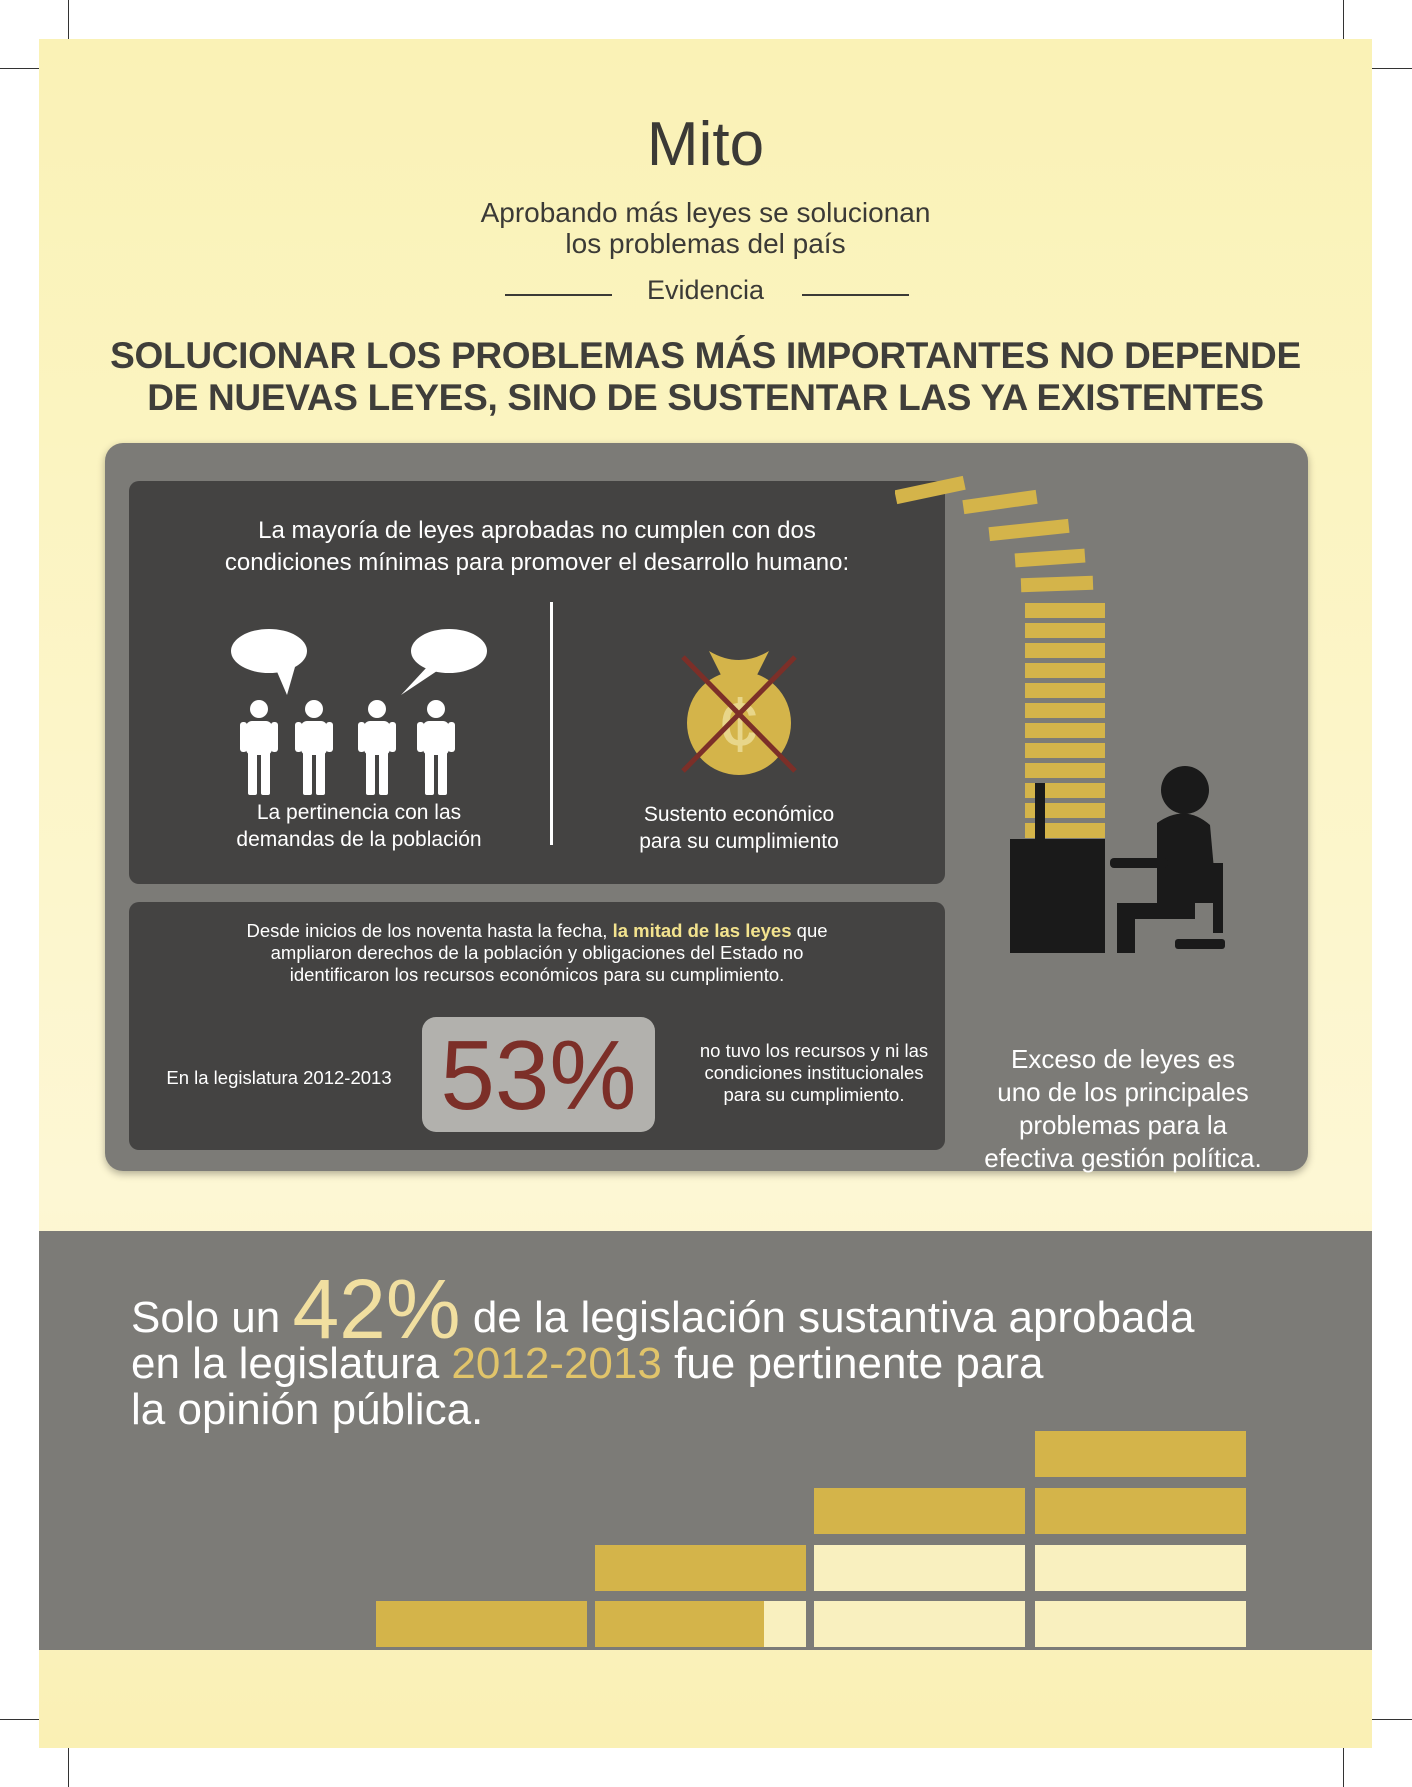  What do you see at coordinates (1060, 714) in the screenshot?
I see `law-stack-illustration` at bounding box center [1060, 714].